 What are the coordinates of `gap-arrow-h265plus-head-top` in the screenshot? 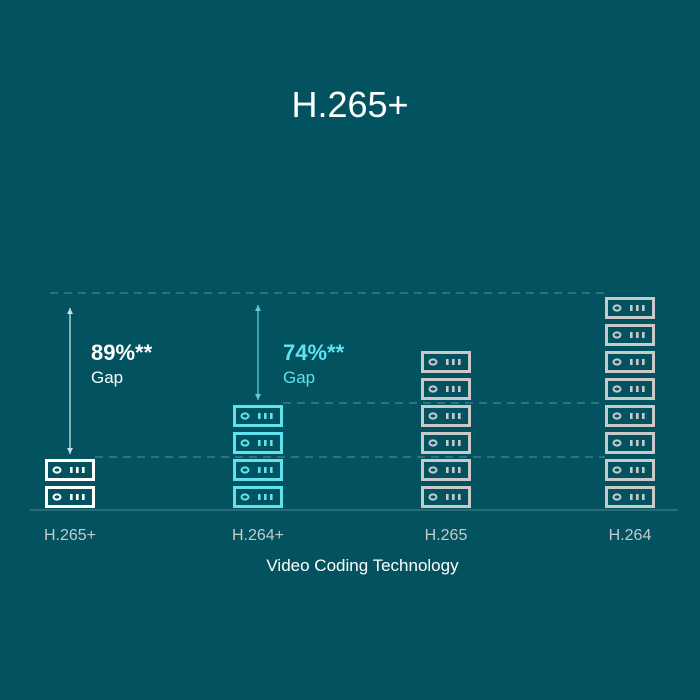 It's located at (70, 311).